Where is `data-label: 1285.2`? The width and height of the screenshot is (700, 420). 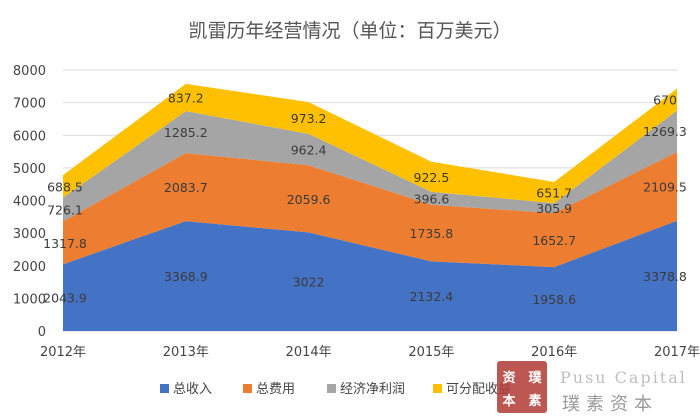
data-label: 1285.2 is located at coordinates (186, 132).